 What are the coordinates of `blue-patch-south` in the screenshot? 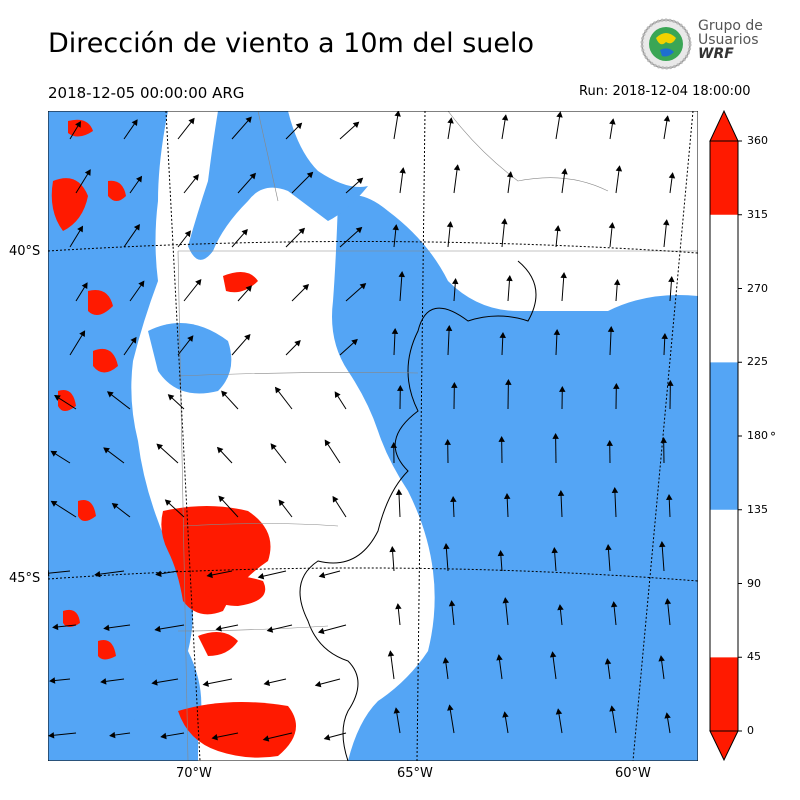 It's located at (148, 693).